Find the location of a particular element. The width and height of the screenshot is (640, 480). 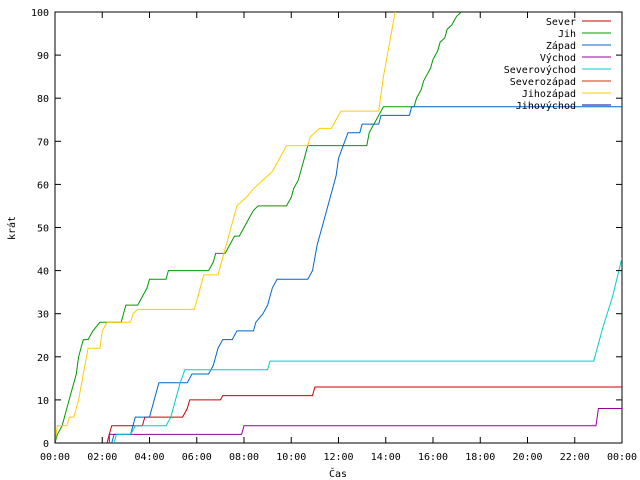

legend-label: Sever is located at coordinates (561, 22).